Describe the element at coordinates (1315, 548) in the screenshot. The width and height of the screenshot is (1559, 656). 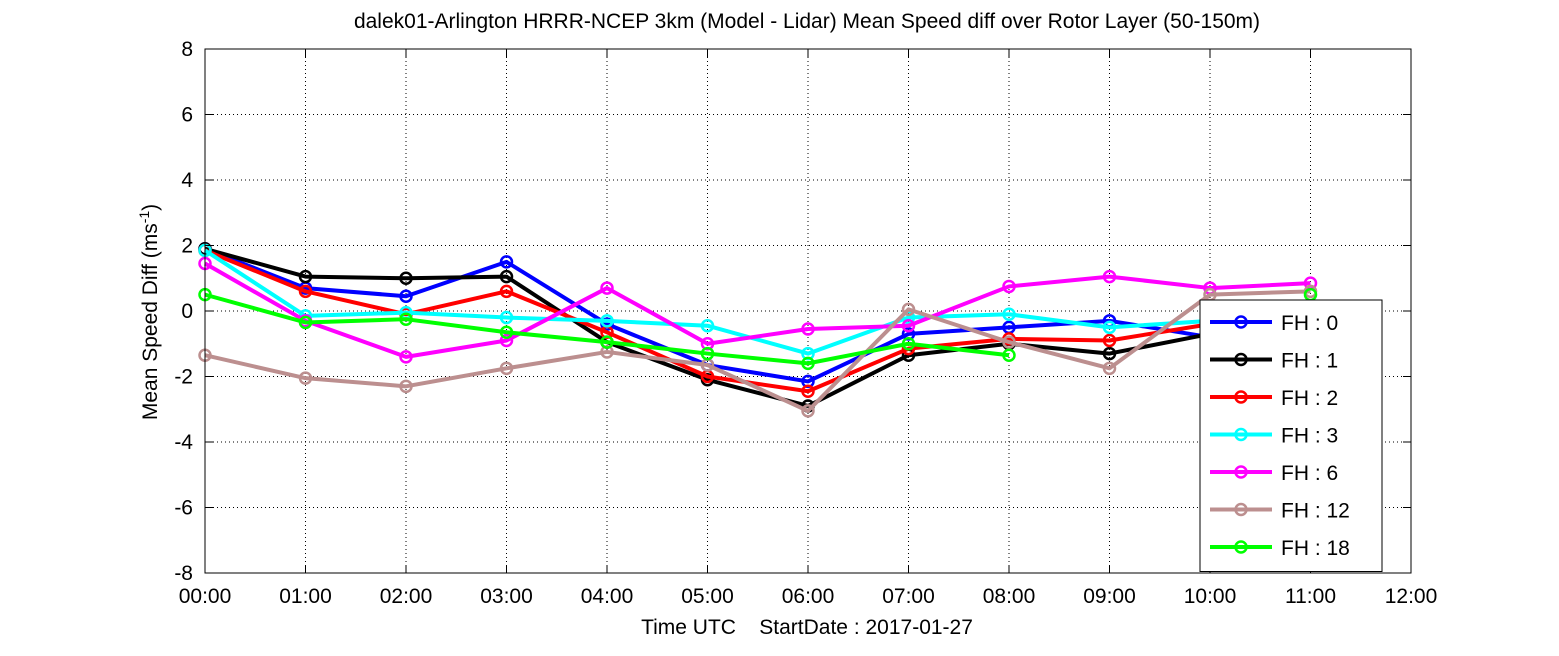
I see `legend-label: FH : 18` at that location.